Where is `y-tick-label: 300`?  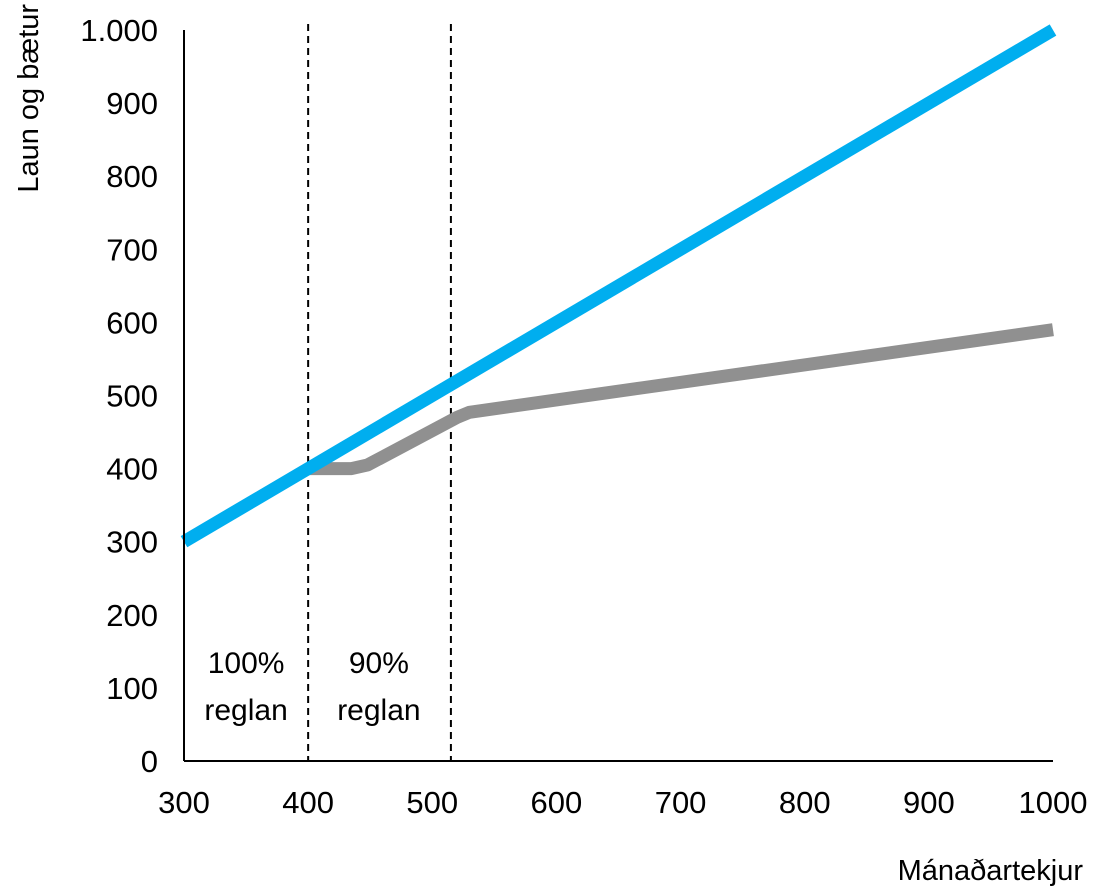
y-tick-label: 300 is located at coordinates (132, 542).